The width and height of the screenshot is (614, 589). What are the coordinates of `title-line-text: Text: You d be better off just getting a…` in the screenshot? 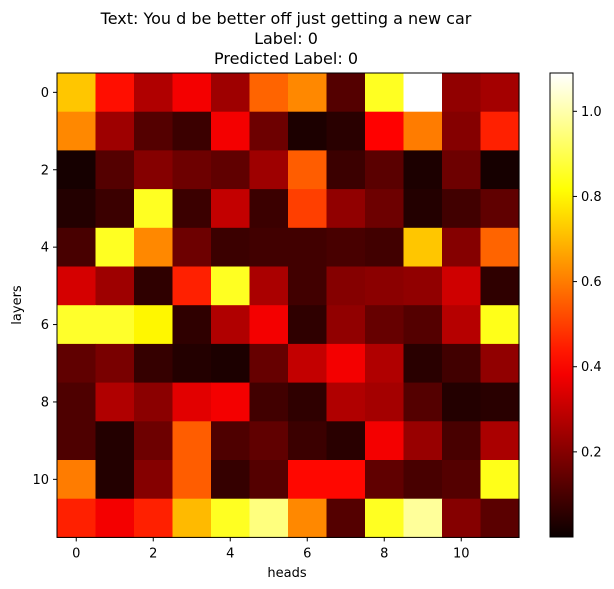 It's located at (286, 18).